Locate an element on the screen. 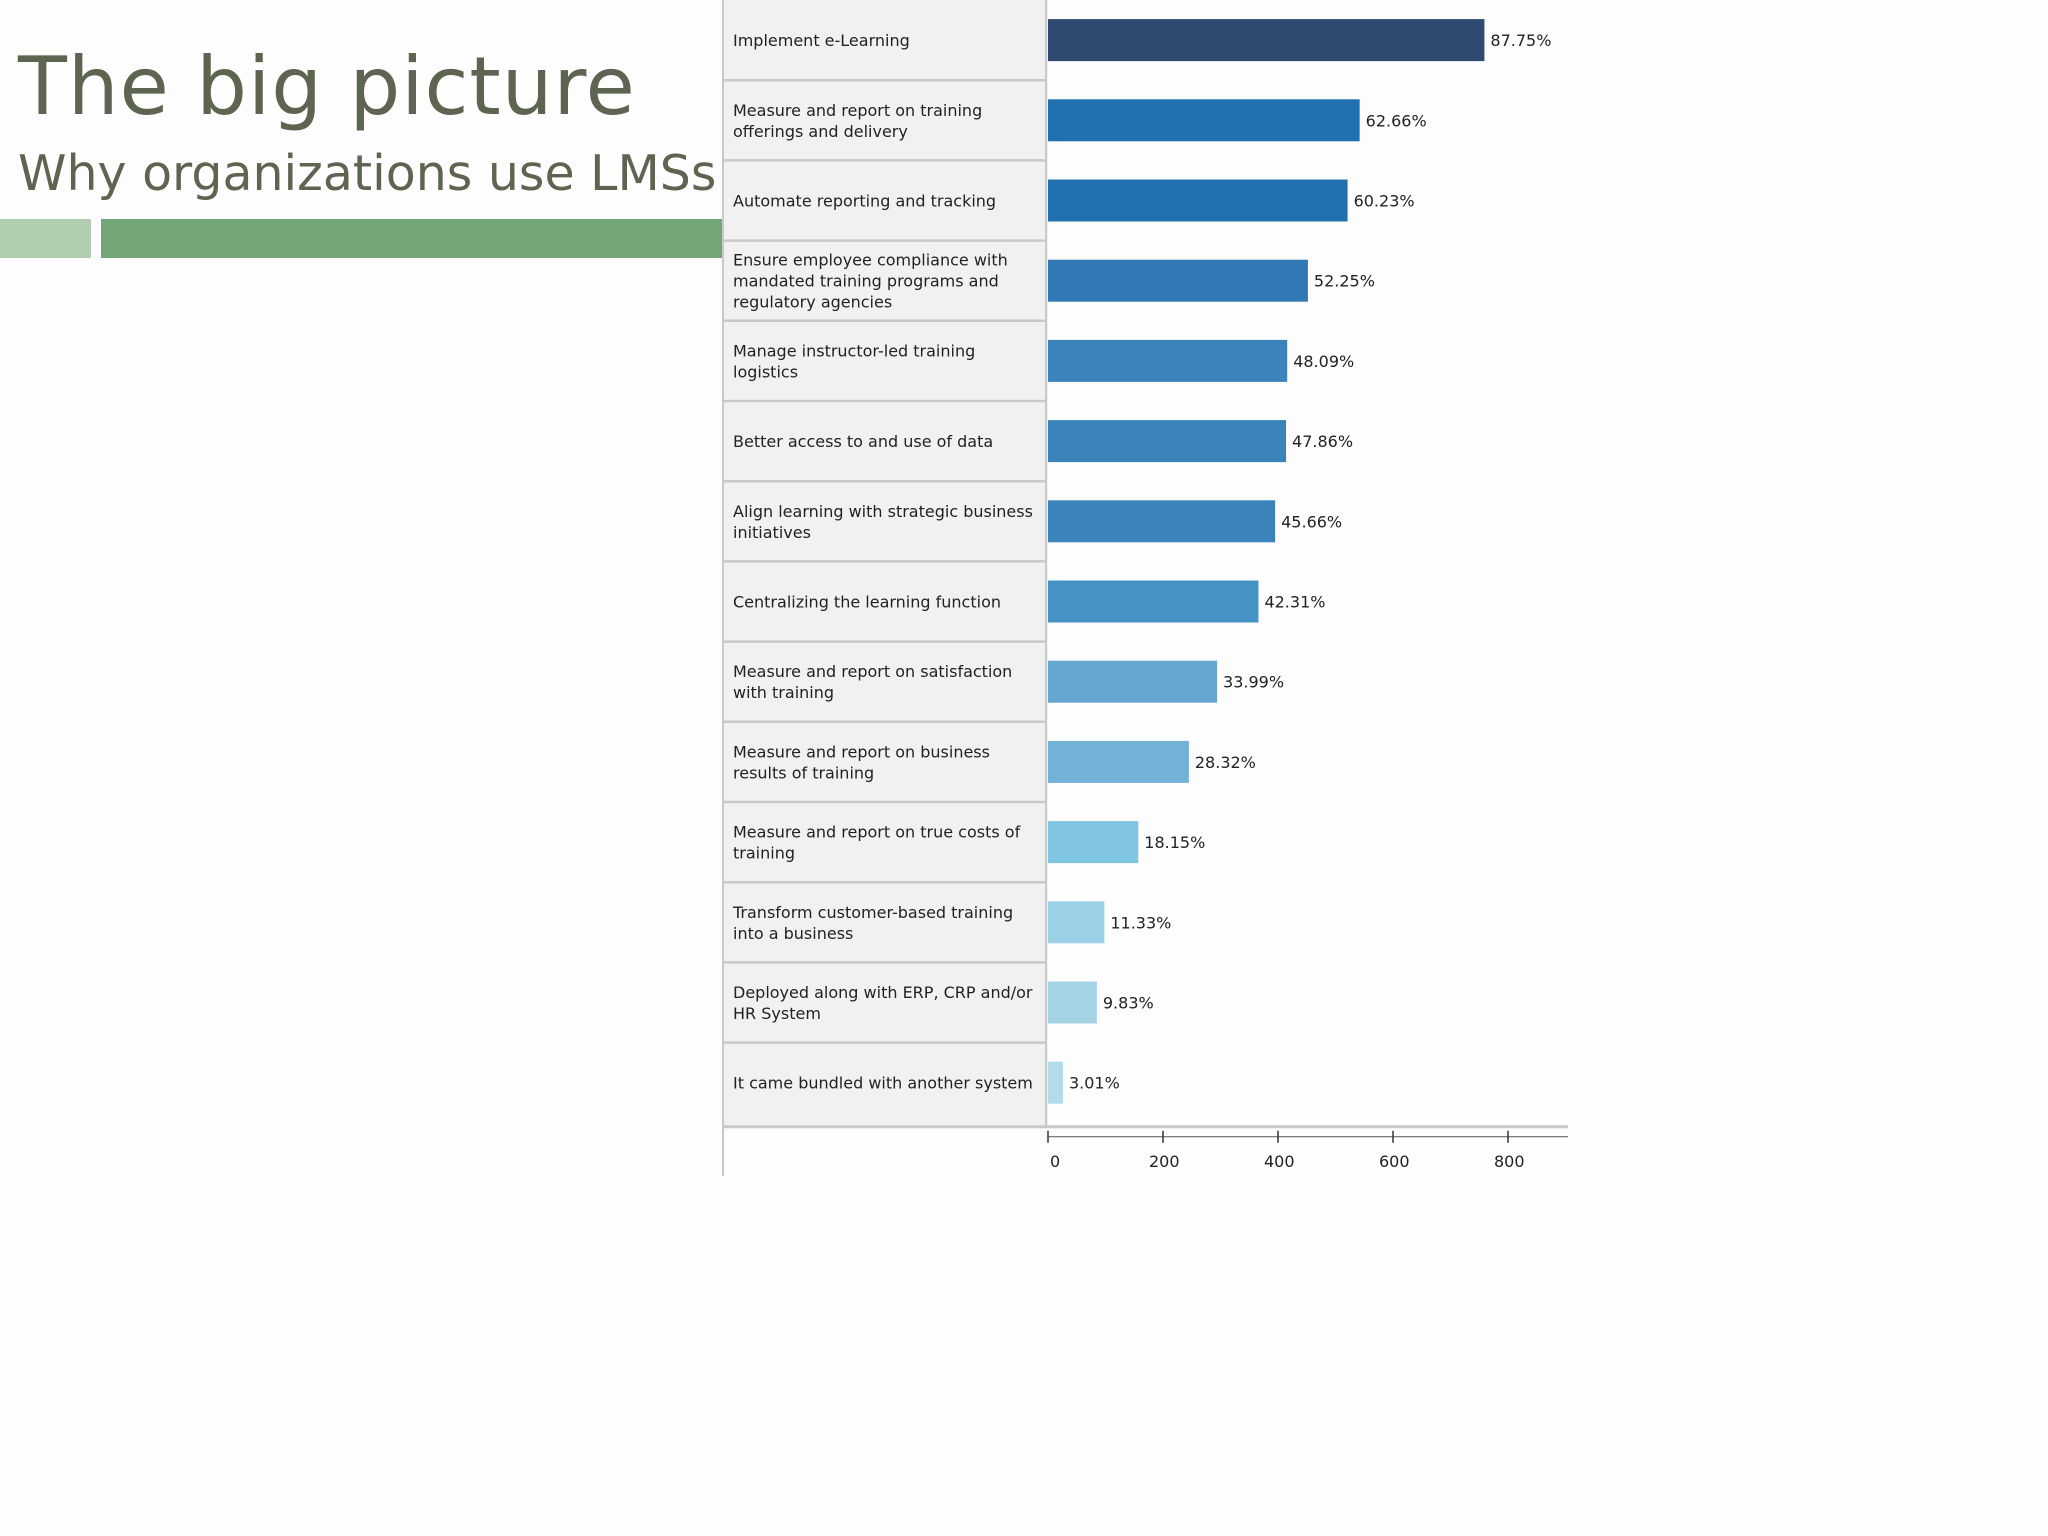 Image resolution: width=2048 pixels, height=1536 pixels. category-label-line: regulatory agencies is located at coordinates (812, 302).